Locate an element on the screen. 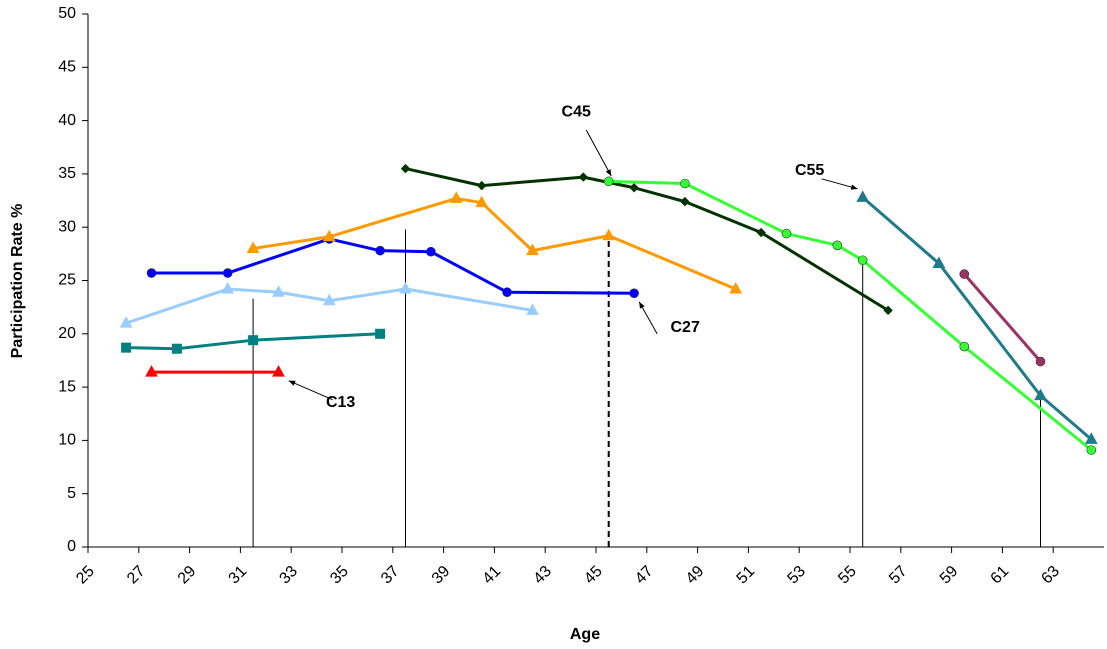 This screenshot has width=1107, height=649. x-tick-label: 33 is located at coordinates (288, 575).